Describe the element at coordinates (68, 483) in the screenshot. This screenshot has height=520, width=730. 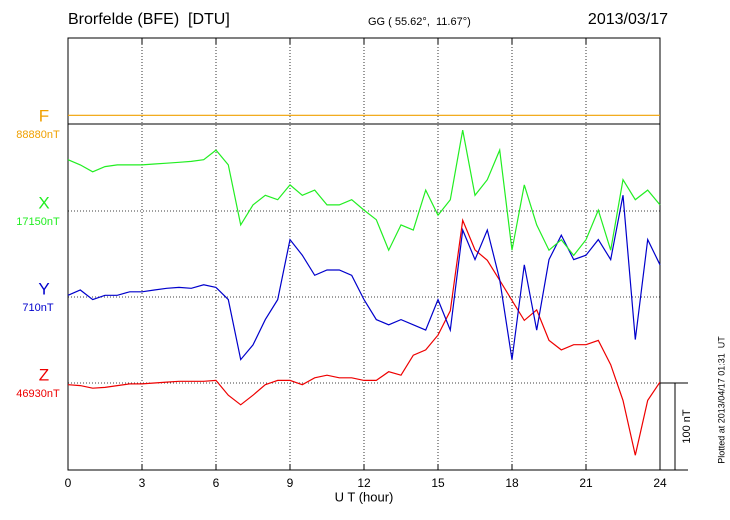
I see `x-tick-label: 0` at that location.